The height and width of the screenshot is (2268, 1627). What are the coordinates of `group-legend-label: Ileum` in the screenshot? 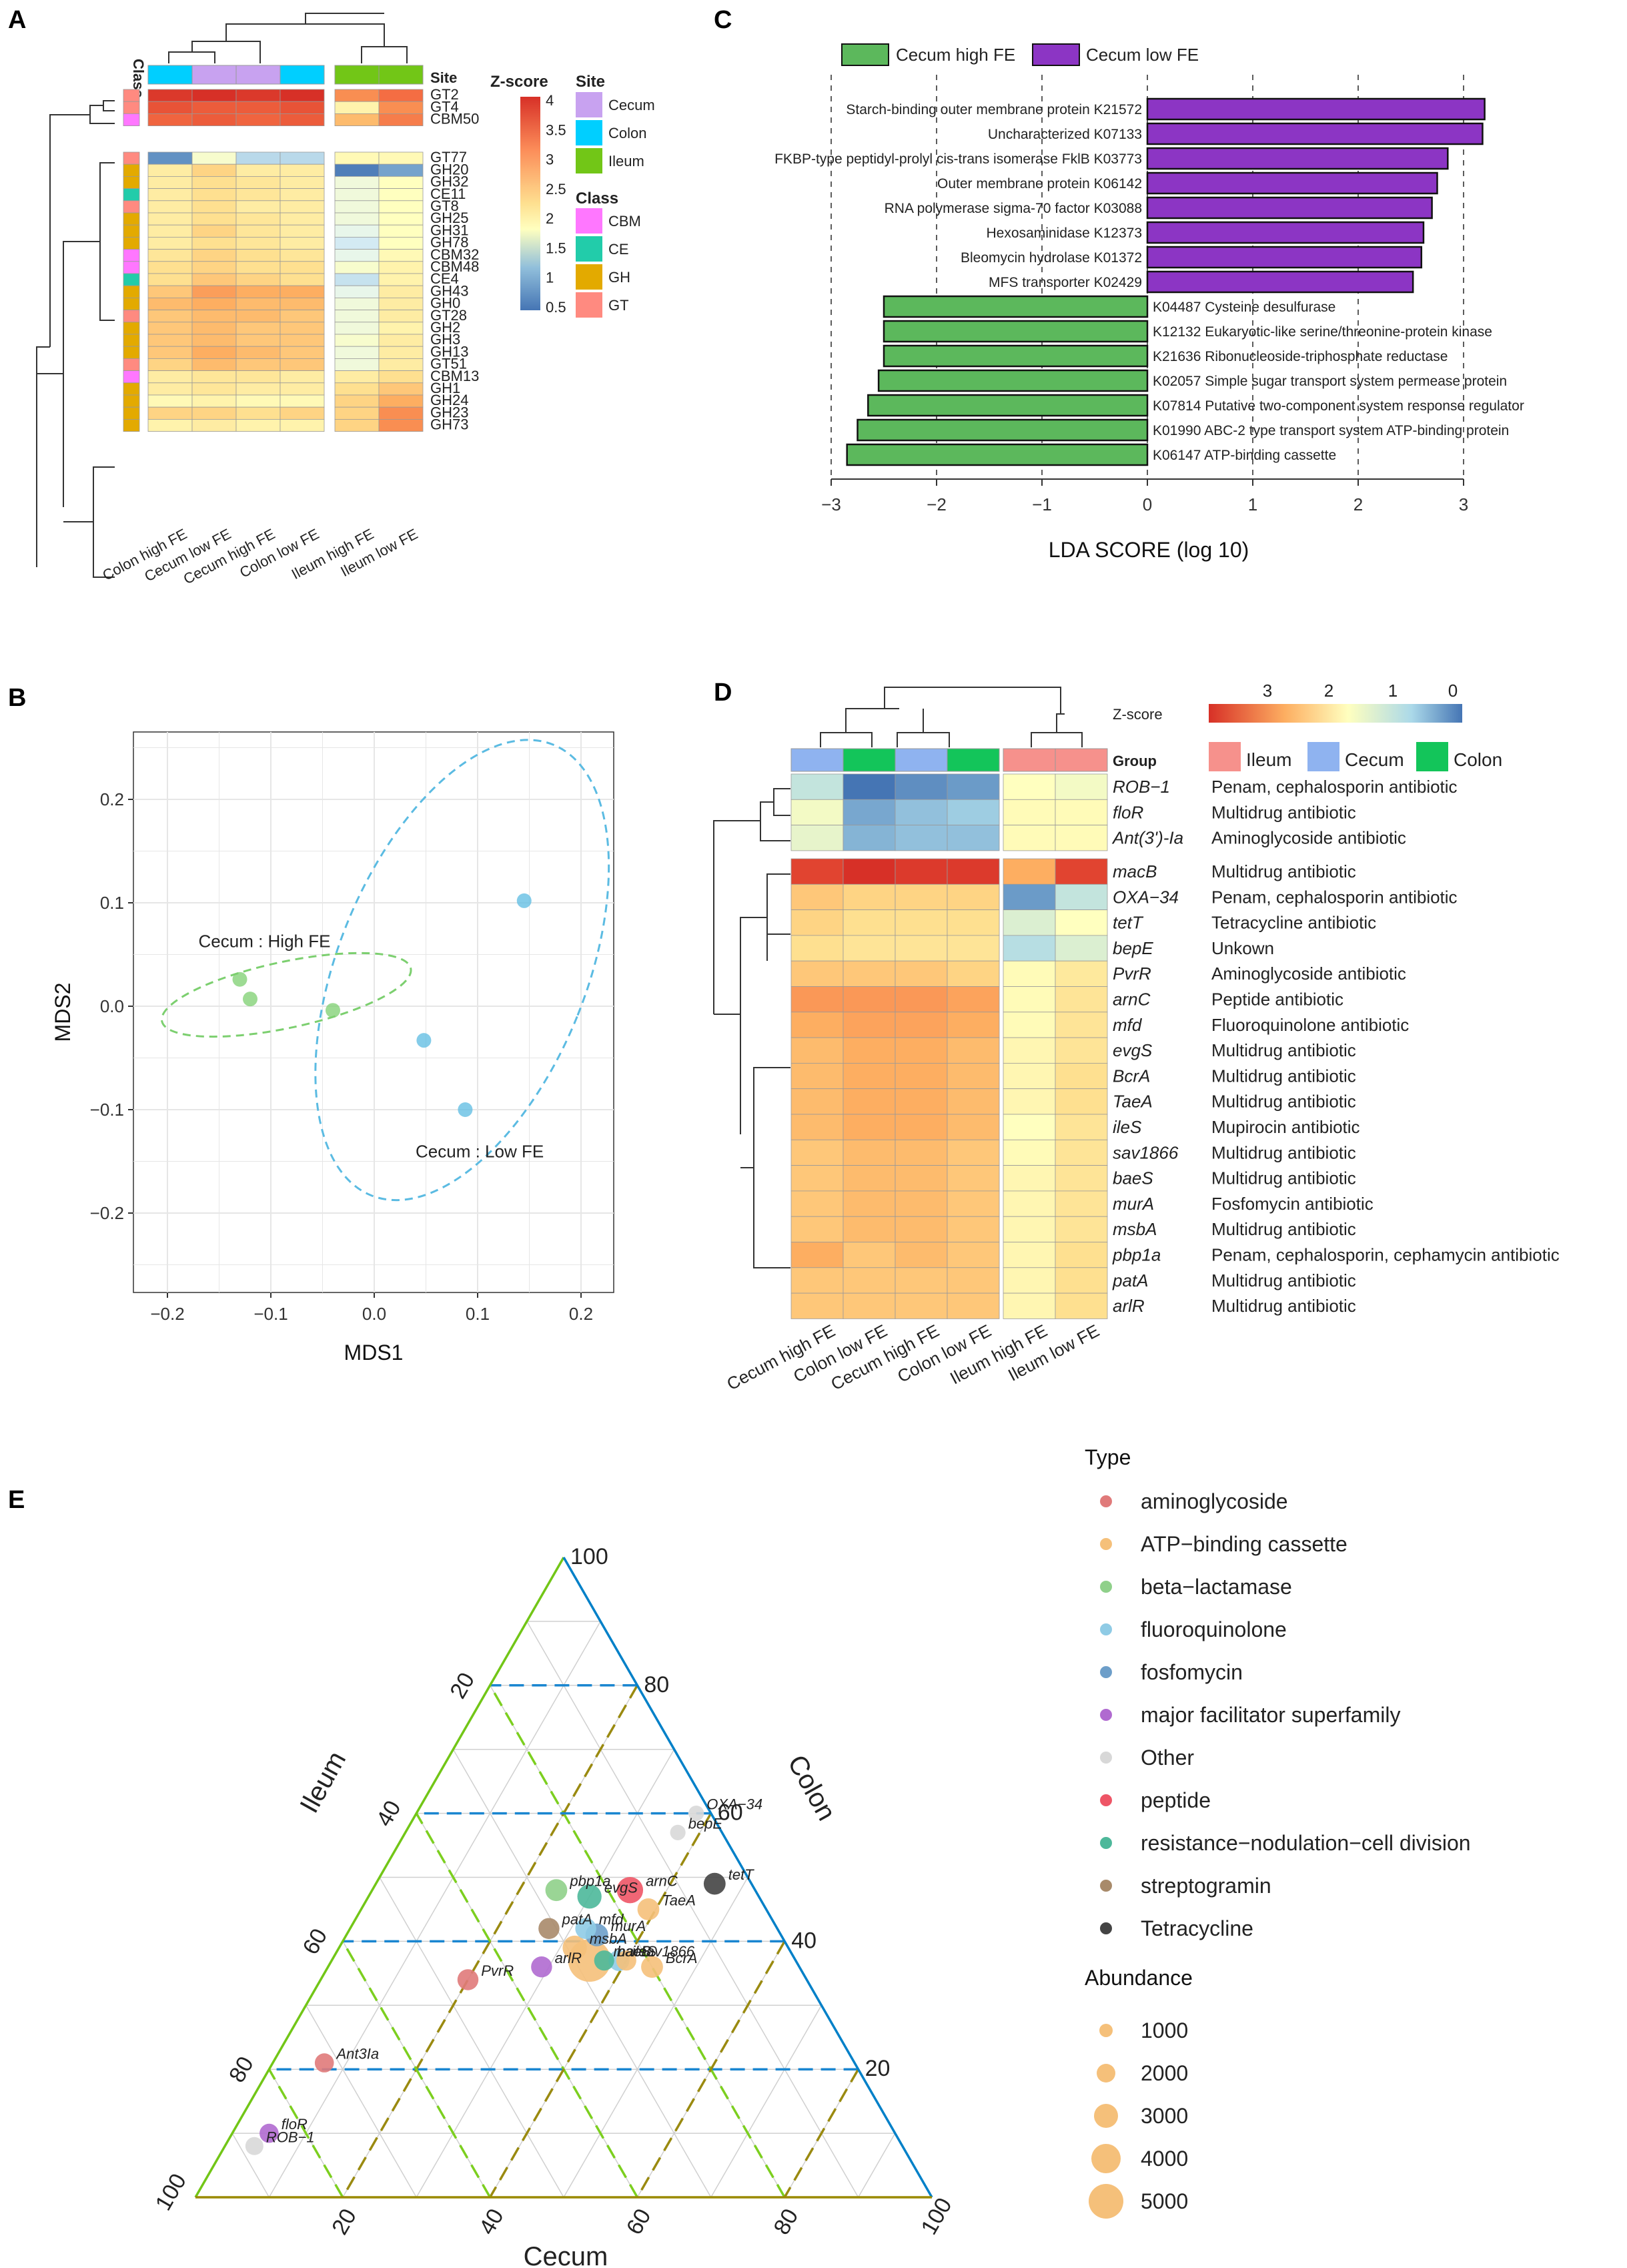 It's located at (1268, 759).